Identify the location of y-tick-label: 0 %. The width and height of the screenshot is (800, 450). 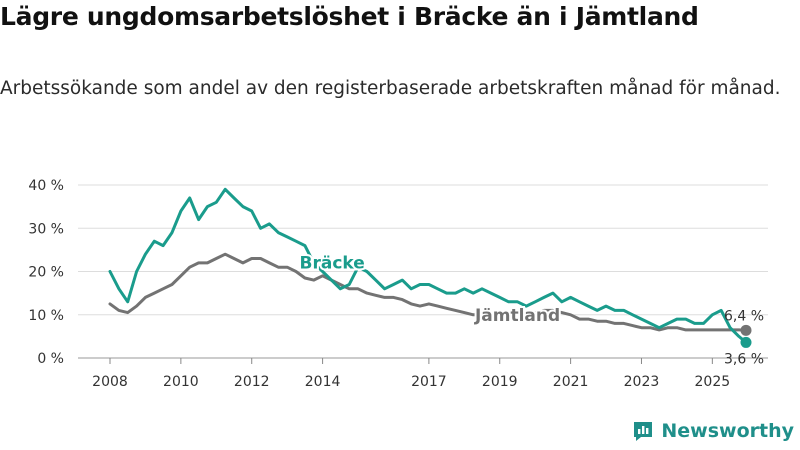
(50, 359).